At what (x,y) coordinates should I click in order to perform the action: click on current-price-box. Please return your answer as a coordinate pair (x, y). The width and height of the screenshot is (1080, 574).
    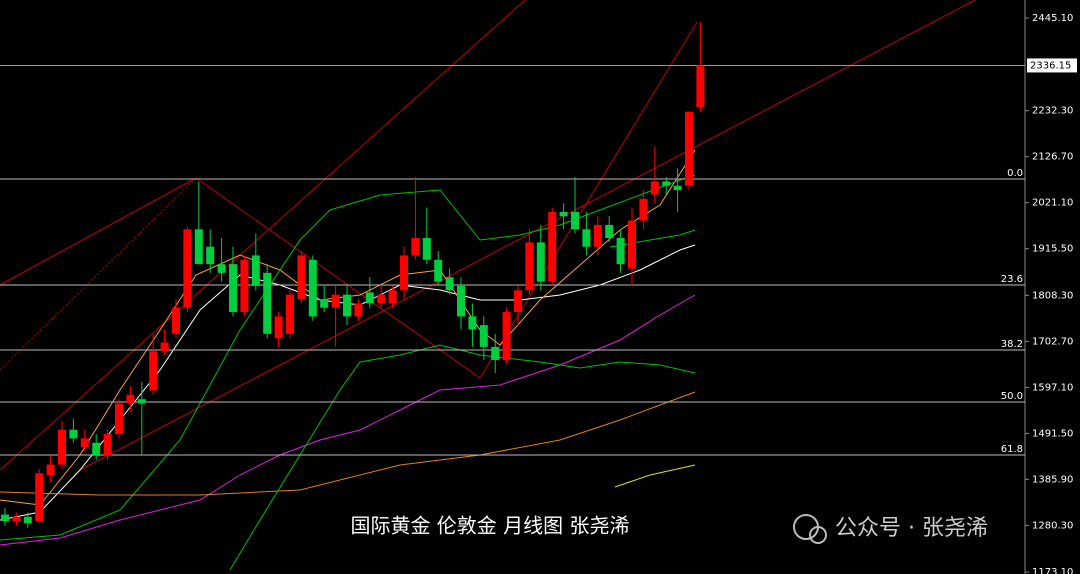
    Looking at the image, I should click on (1052, 65).